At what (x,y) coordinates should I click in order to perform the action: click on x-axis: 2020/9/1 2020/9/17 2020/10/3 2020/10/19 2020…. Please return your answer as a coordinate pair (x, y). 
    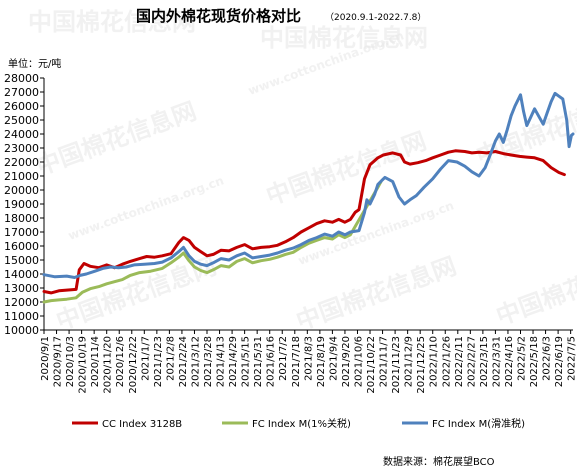
    Looking at the image, I should click on (308, 361).